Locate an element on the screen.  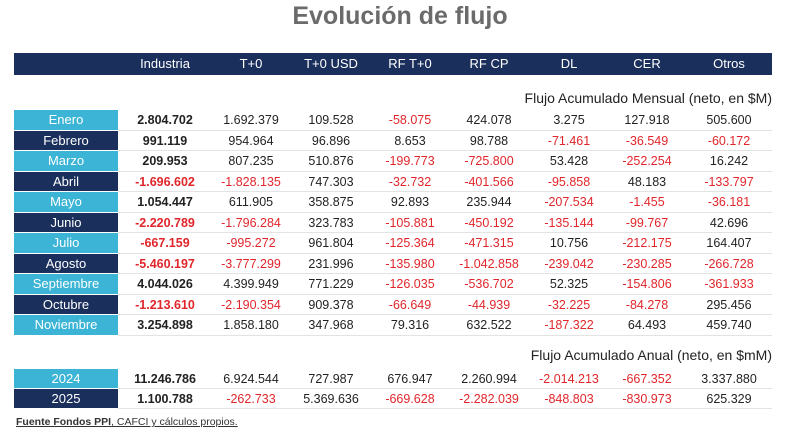
row-label: 2025 is located at coordinates (66, 399).